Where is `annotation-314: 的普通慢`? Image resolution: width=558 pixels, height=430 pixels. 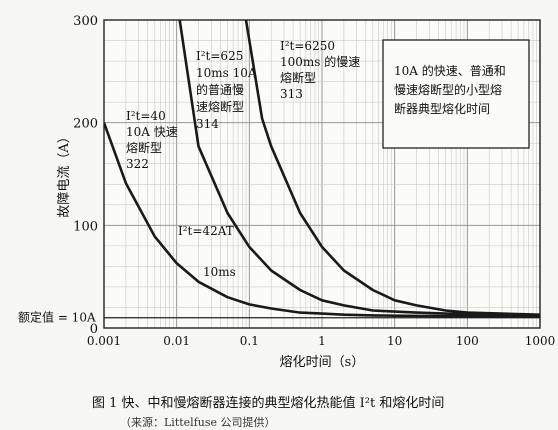
annotation-314: 的普通慢 is located at coordinates (220, 89).